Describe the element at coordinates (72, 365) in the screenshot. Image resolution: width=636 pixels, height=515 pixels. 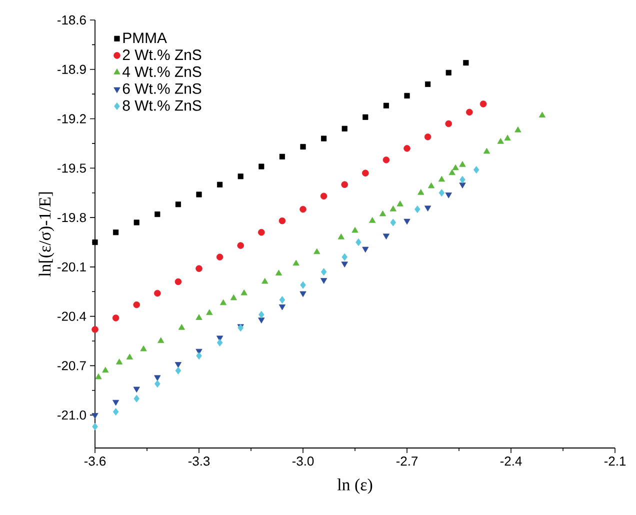
I see `y-tick-label: -20.7` at that location.